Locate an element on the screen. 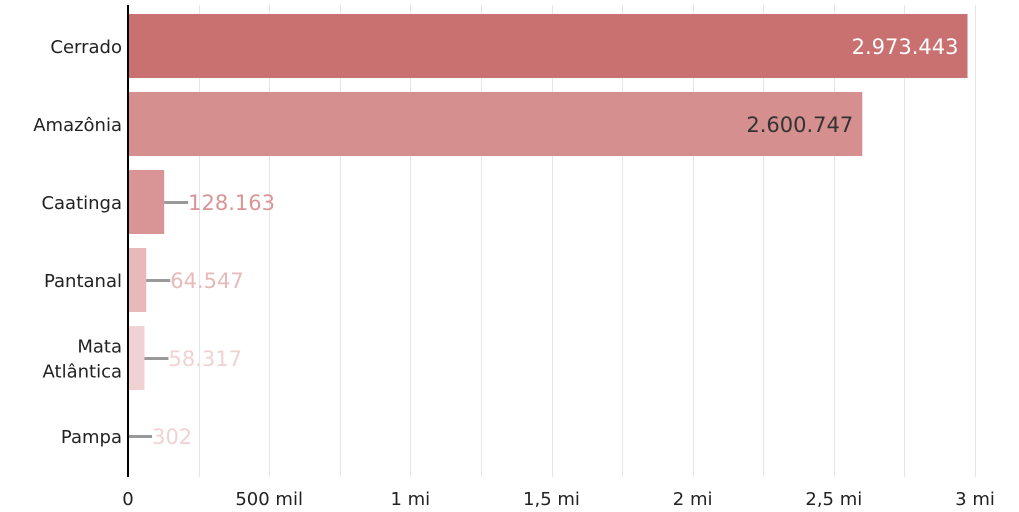  category-label-line: Amazônia is located at coordinates (77, 125).